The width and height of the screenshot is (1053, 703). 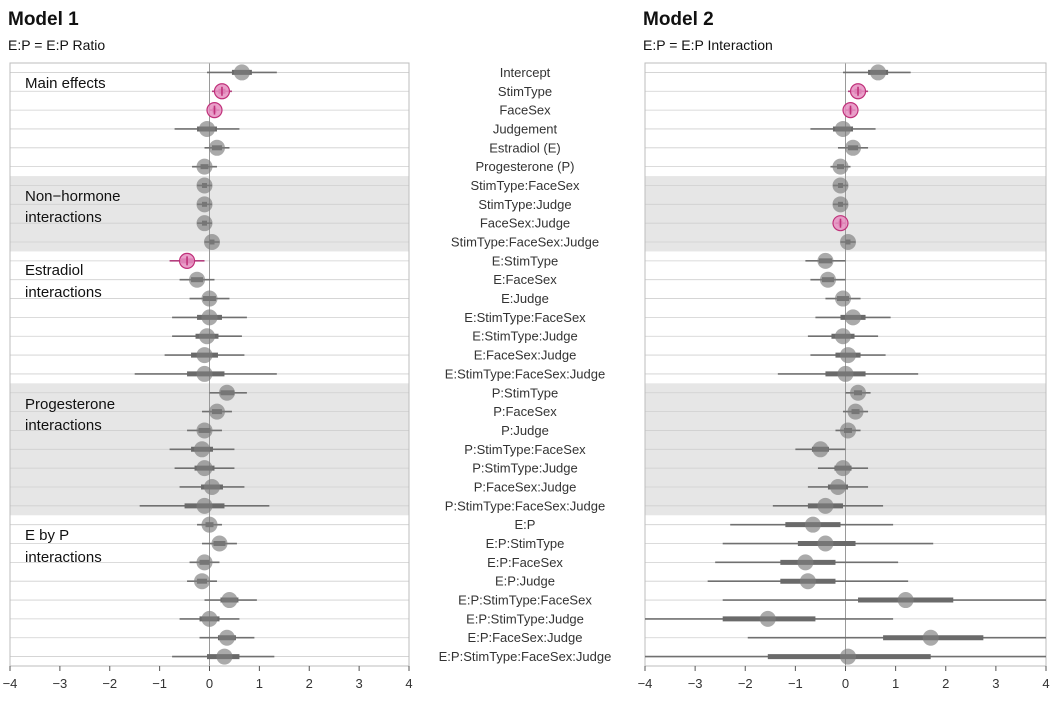 I want to click on term-label-e-judge: E:Judge, so click(x=525, y=298).